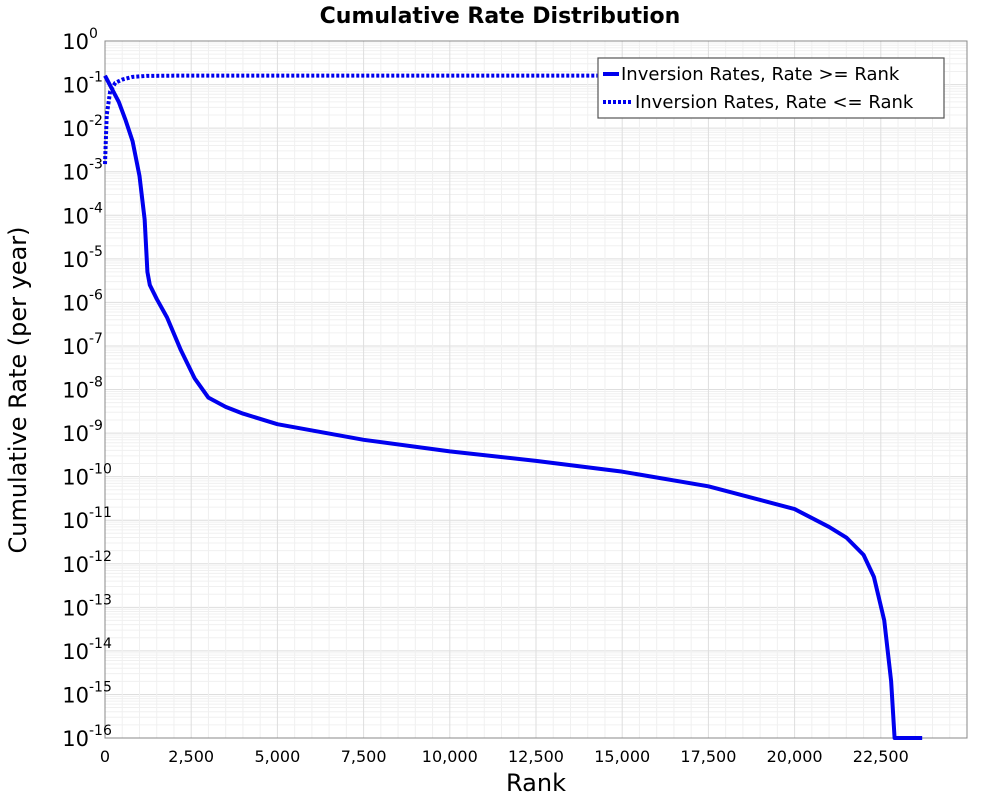 This screenshot has width=1000, height=800. Describe the element at coordinates (100, 557) in the screenshot. I see `y-tick-exponent: -12` at that location.